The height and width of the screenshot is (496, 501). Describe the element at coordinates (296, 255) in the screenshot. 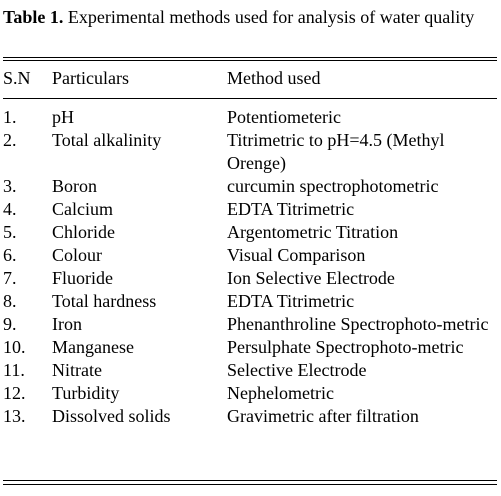

I see `cell-method: Visual Comparison` at that location.